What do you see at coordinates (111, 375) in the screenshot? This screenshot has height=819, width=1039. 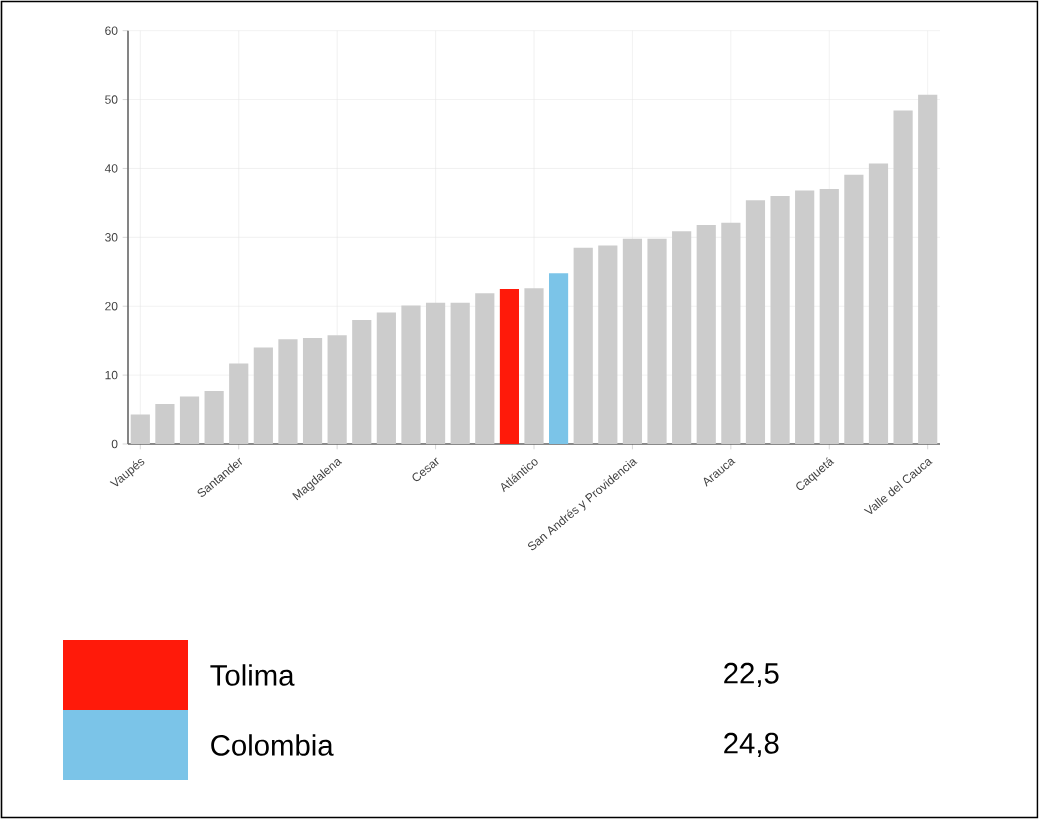 I see `y-tick-label: 10` at bounding box center [111, 375].